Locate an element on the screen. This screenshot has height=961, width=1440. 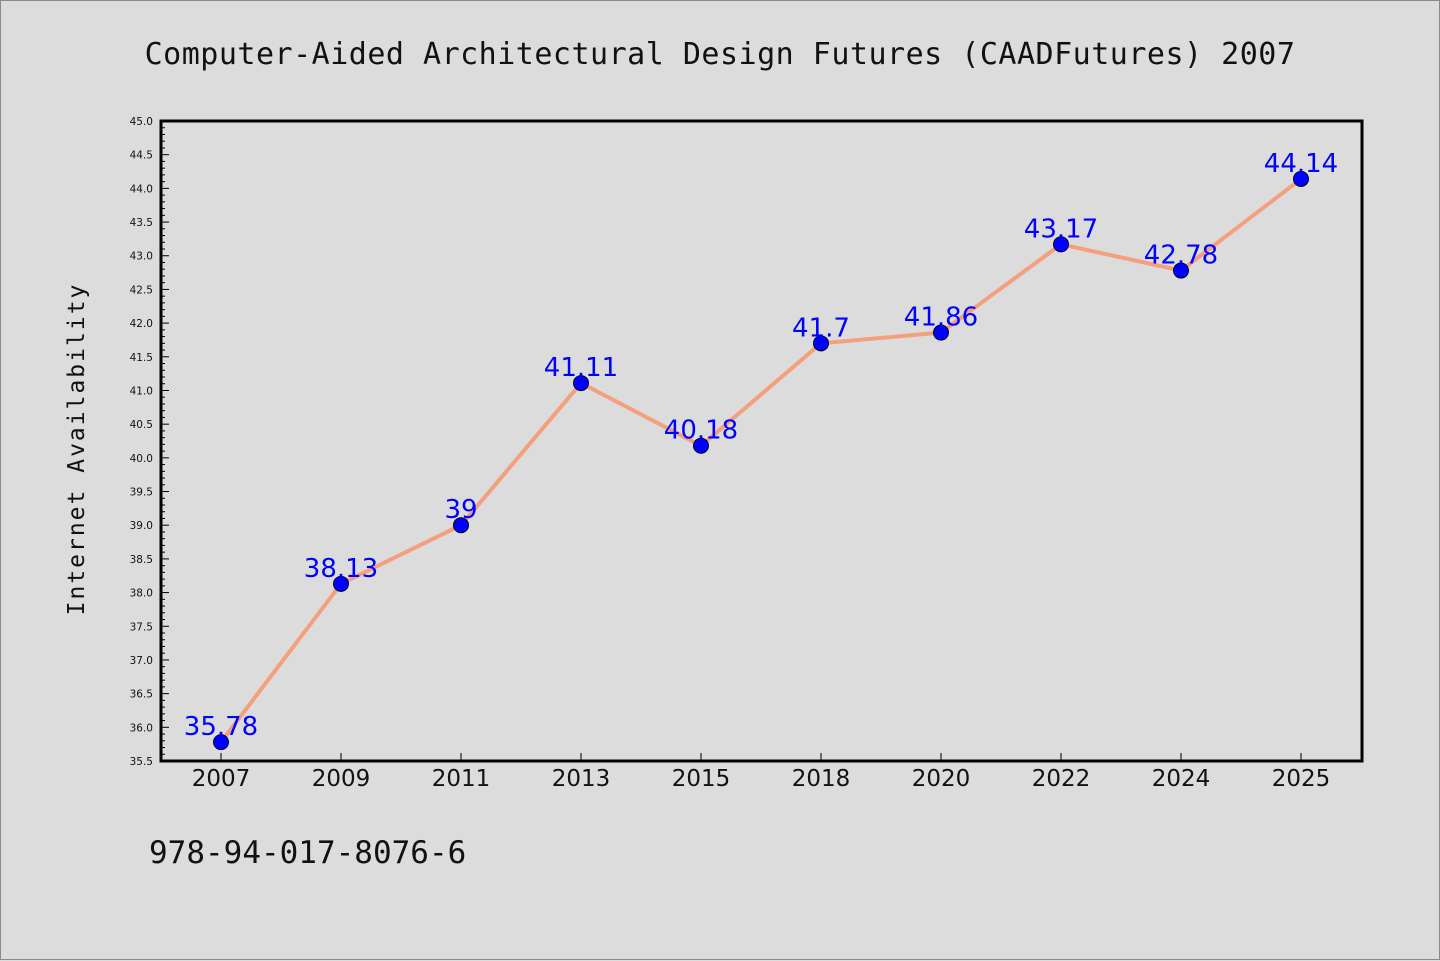
data-label: 40.18 is located at coordinates (701, 431).